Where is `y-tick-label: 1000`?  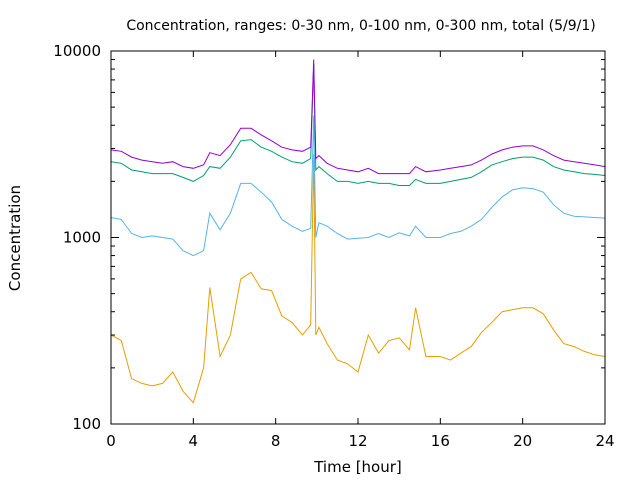
y-tick-label: 1000 is located at coordinates (82, 238).